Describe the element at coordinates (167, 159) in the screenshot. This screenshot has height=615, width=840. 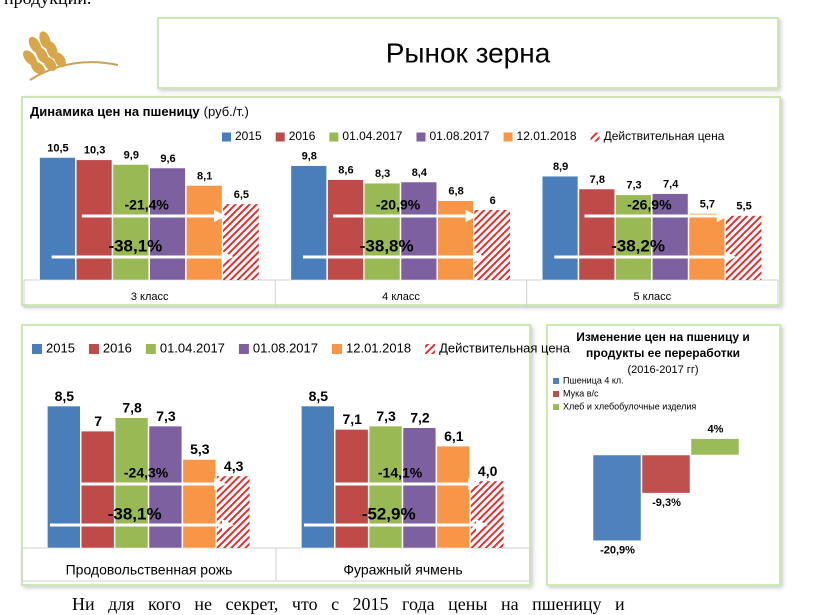
I see `data-label: 9,6` at that location.